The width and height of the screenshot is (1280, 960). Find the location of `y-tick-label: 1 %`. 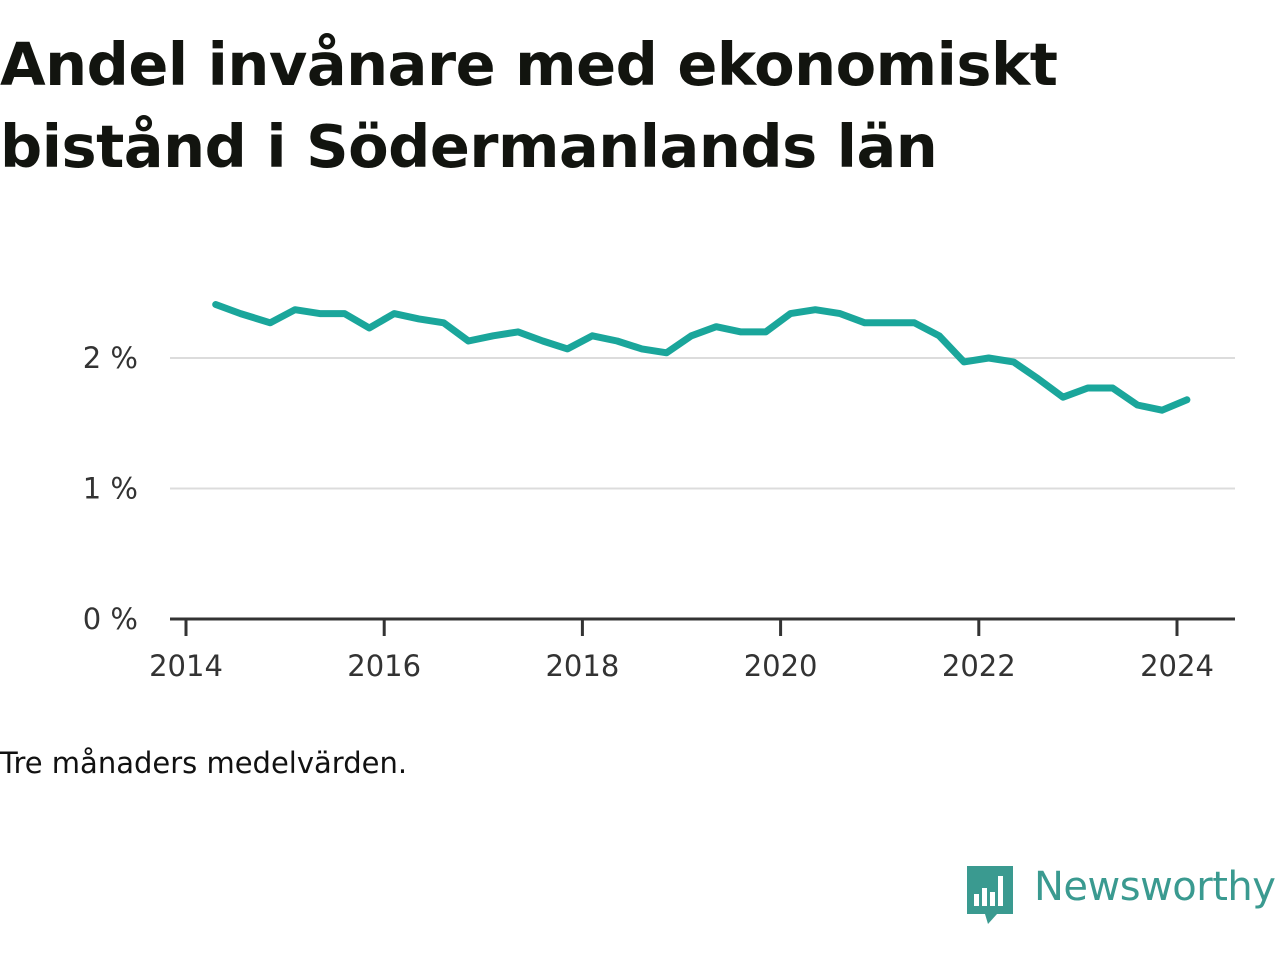

y-tick-label: 1 % is located at coordinates (110, 489).